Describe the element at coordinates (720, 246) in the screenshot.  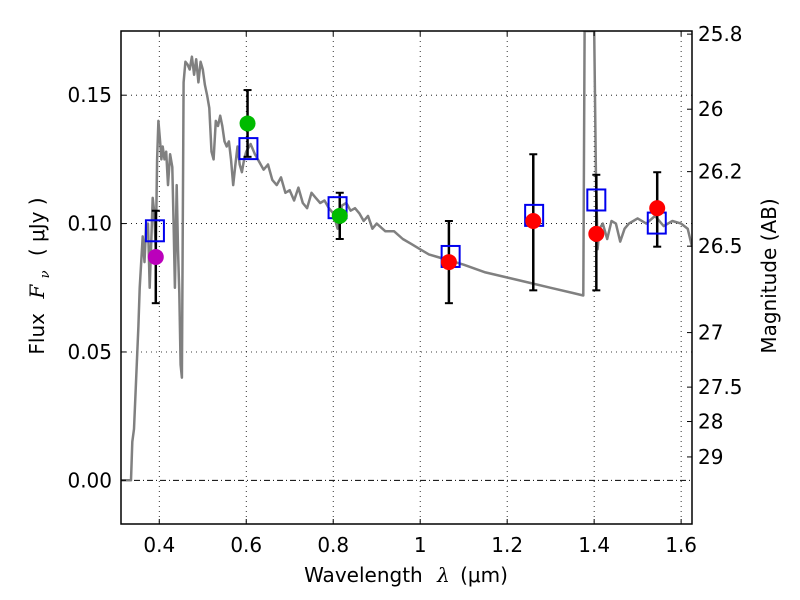
I see `y2-tick-label: 26.5` at that location.